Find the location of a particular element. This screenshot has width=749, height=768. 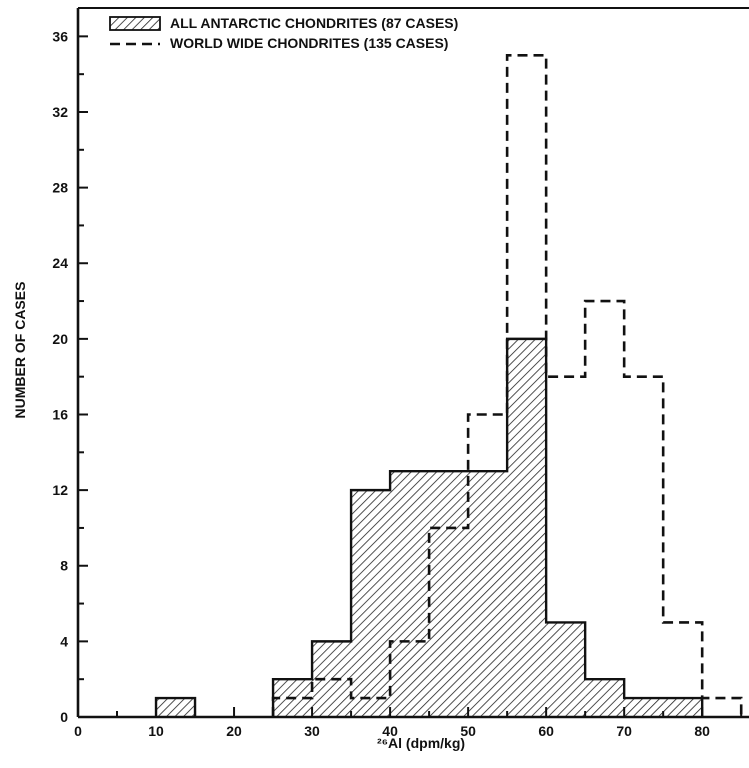

y-tick-label-8: 8 is located at coordinates (64, 566).